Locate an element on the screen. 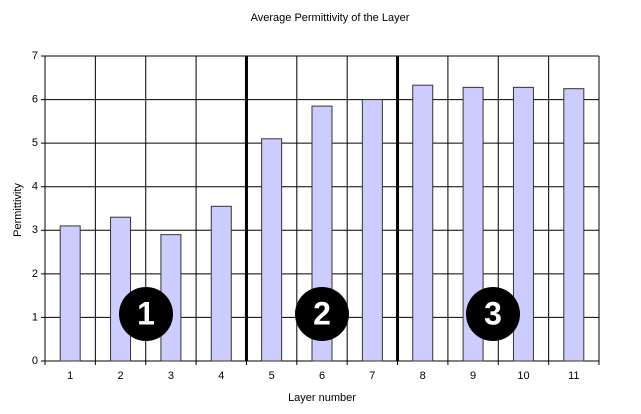 This screenshot has width=641, height=414. y-tick-label: 0 is located at coordinates (35, 361).